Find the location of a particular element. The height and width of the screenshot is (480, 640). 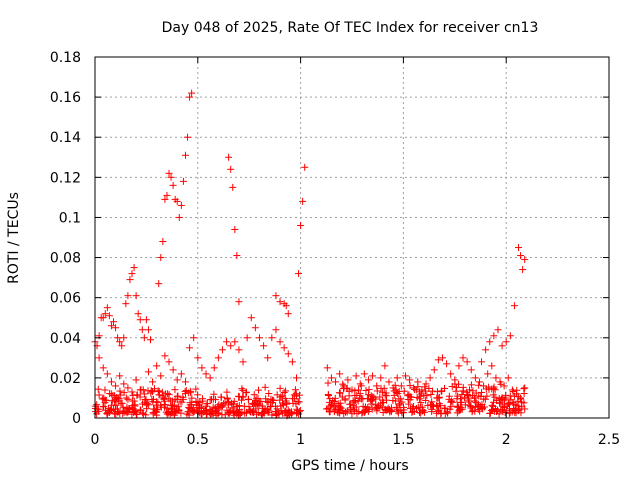

y-tick-label: 0.18 is located at coordinates (65, 58).